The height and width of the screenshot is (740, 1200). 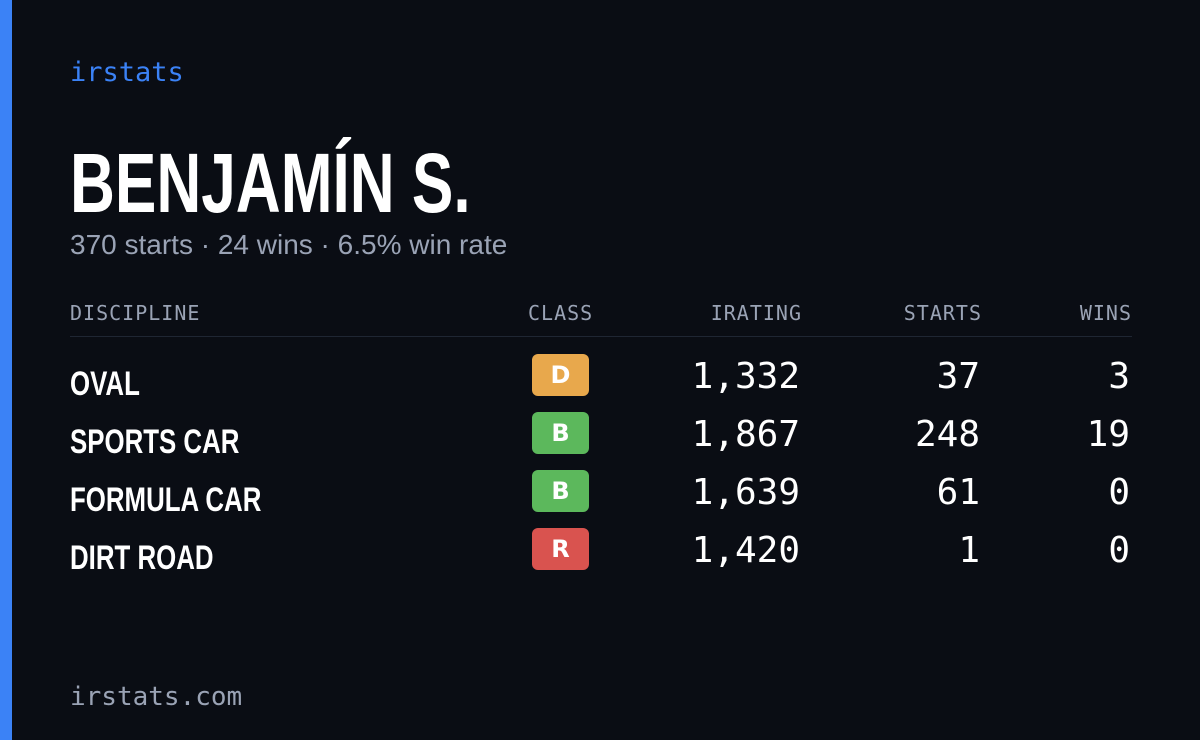 I want to click on column-header-discipline: DISCIPLINE, so click(x=135, y=313).